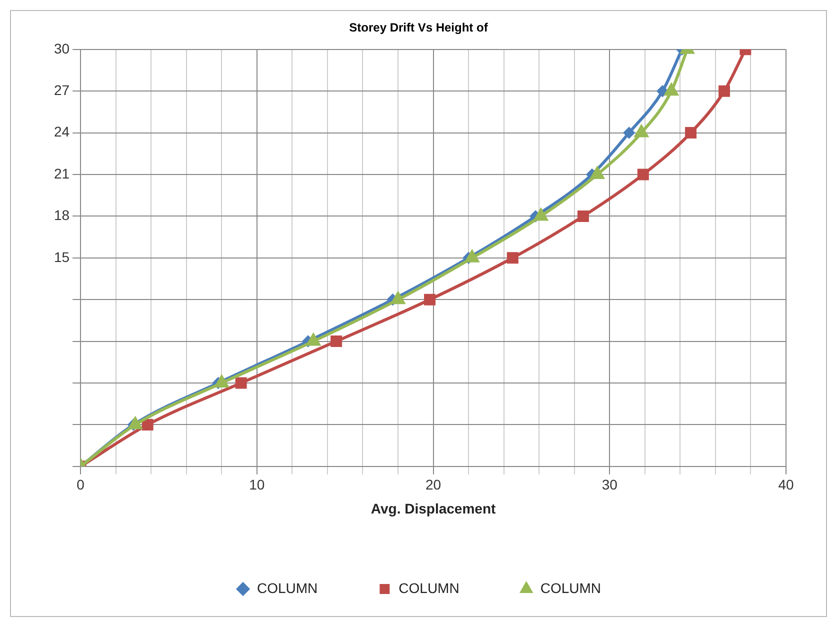 The width and height of the screenshot is (837, 630). Describe the element at coordinates (62, 173) in the screenshot. I see `y-tick-label: 21` at that location.